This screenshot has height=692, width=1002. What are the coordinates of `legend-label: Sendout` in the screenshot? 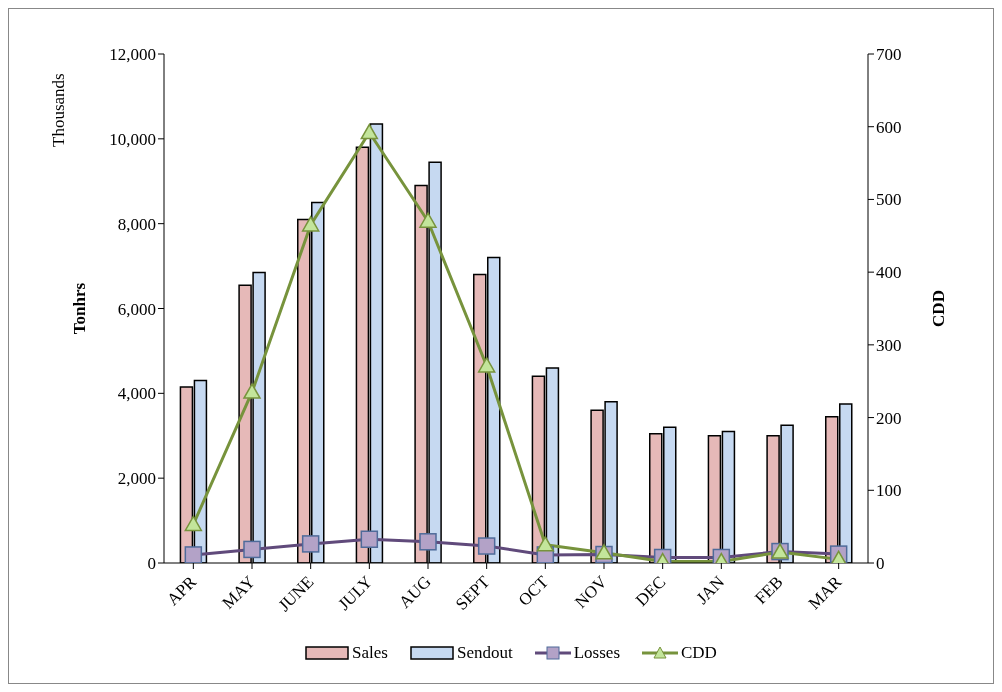 It's located at (484, 653).